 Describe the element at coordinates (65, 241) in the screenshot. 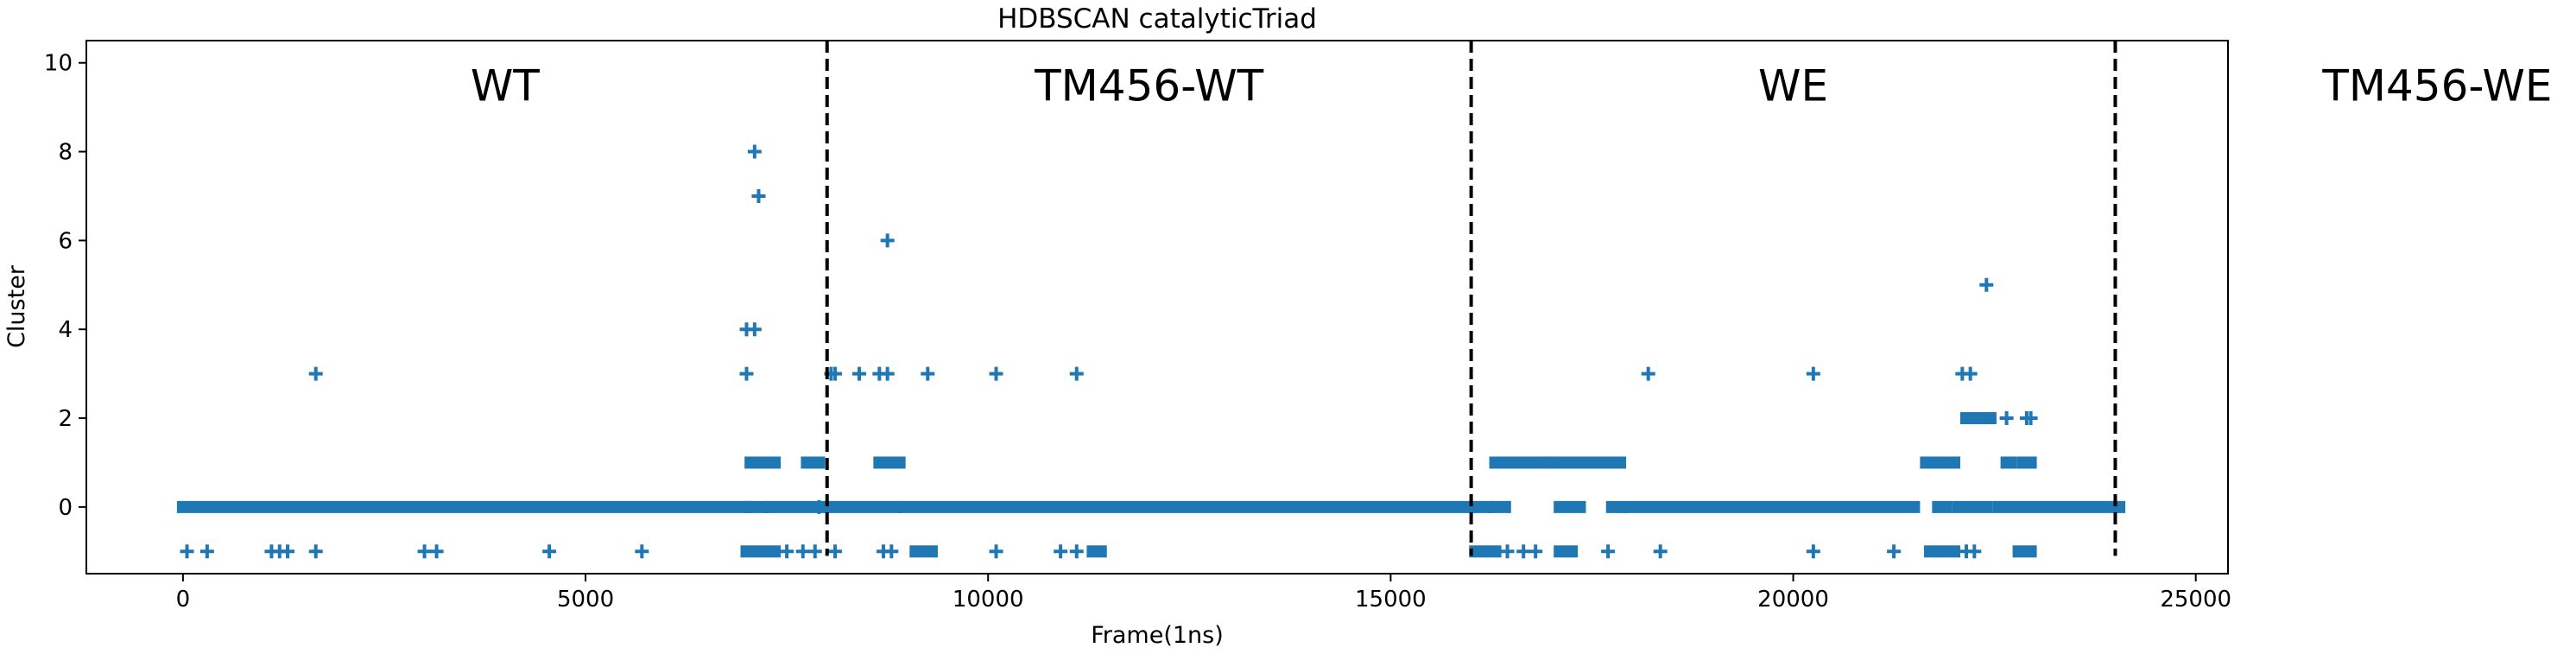

I see `y-tick-label: 6` at that location.